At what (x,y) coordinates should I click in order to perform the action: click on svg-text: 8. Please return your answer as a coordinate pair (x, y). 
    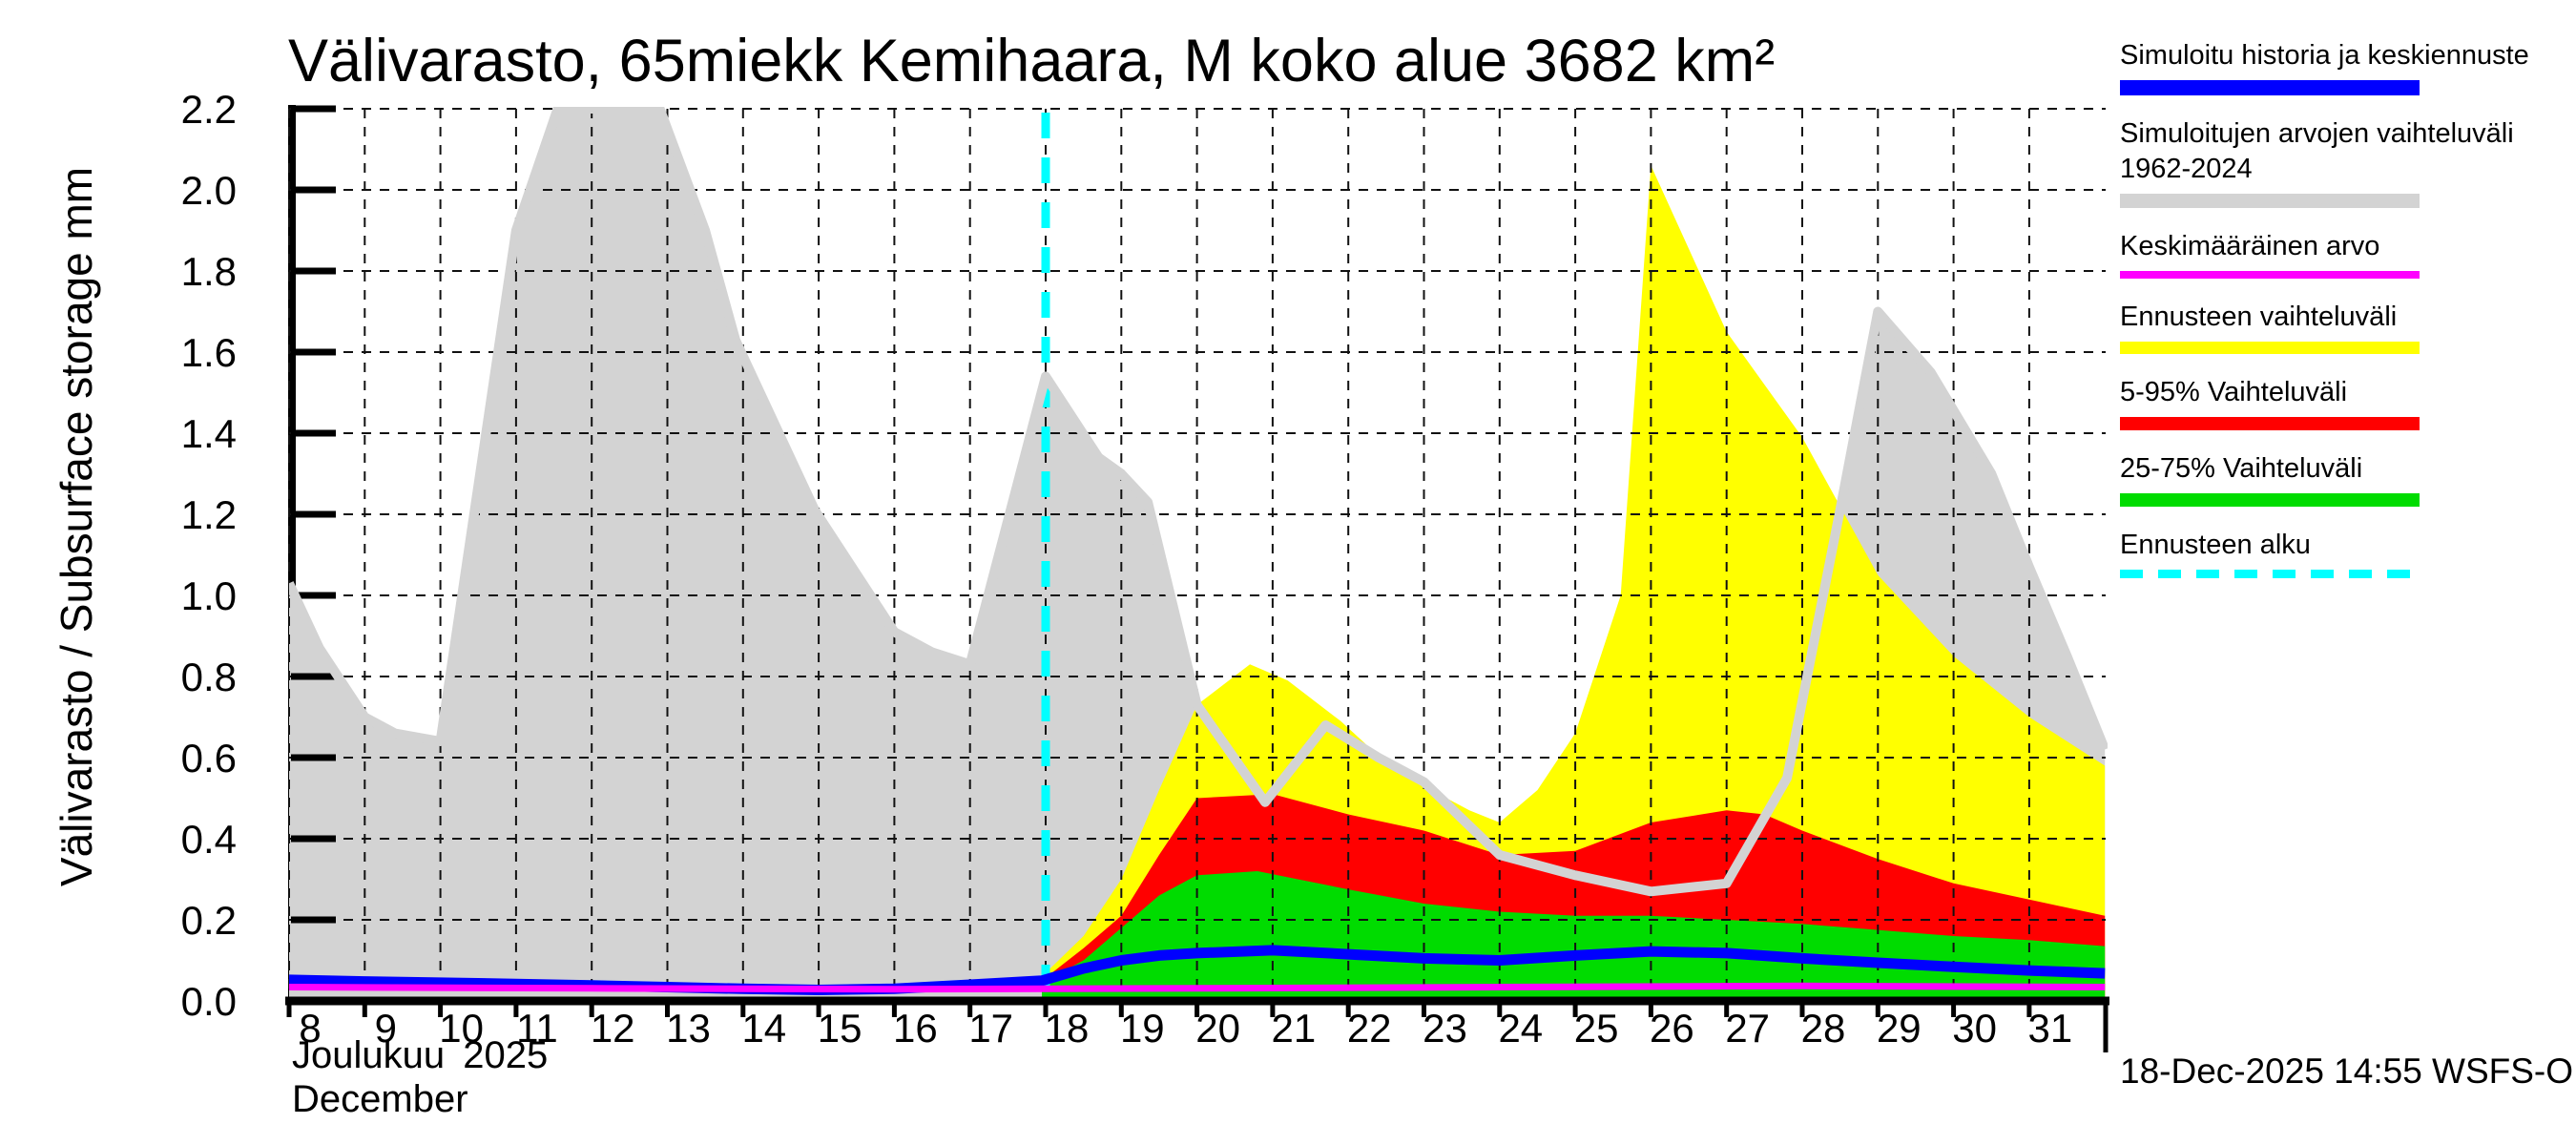
    Looking at the image, I should click on (310, 1029).